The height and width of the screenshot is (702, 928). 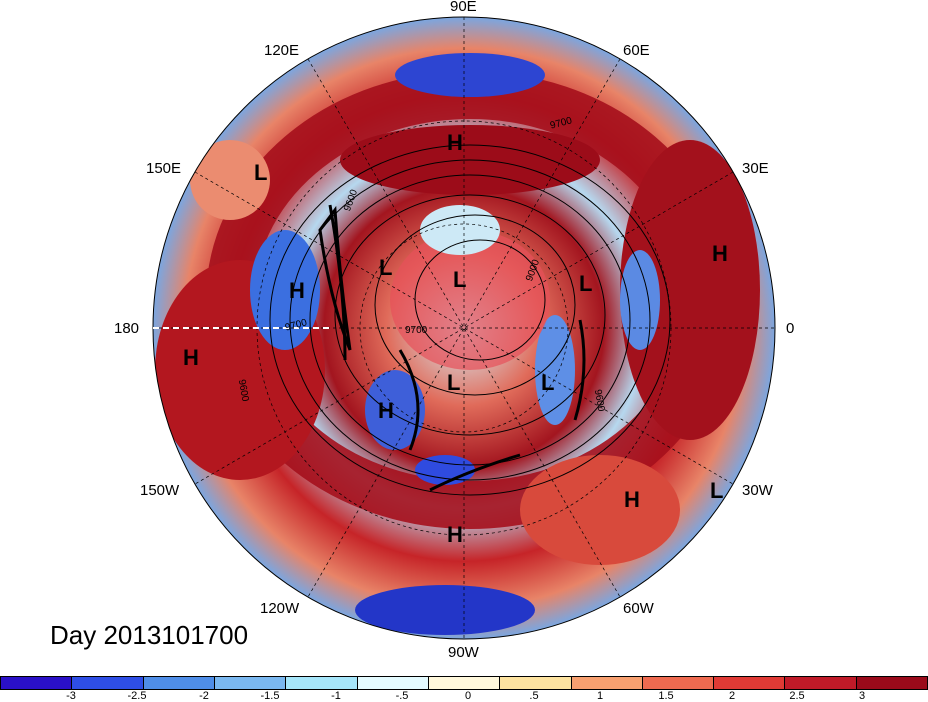 What do you see at coordinates (160, 490) in the screenshot?
I see `lon-label-150w: 150W` at bounding box center [160, 490].